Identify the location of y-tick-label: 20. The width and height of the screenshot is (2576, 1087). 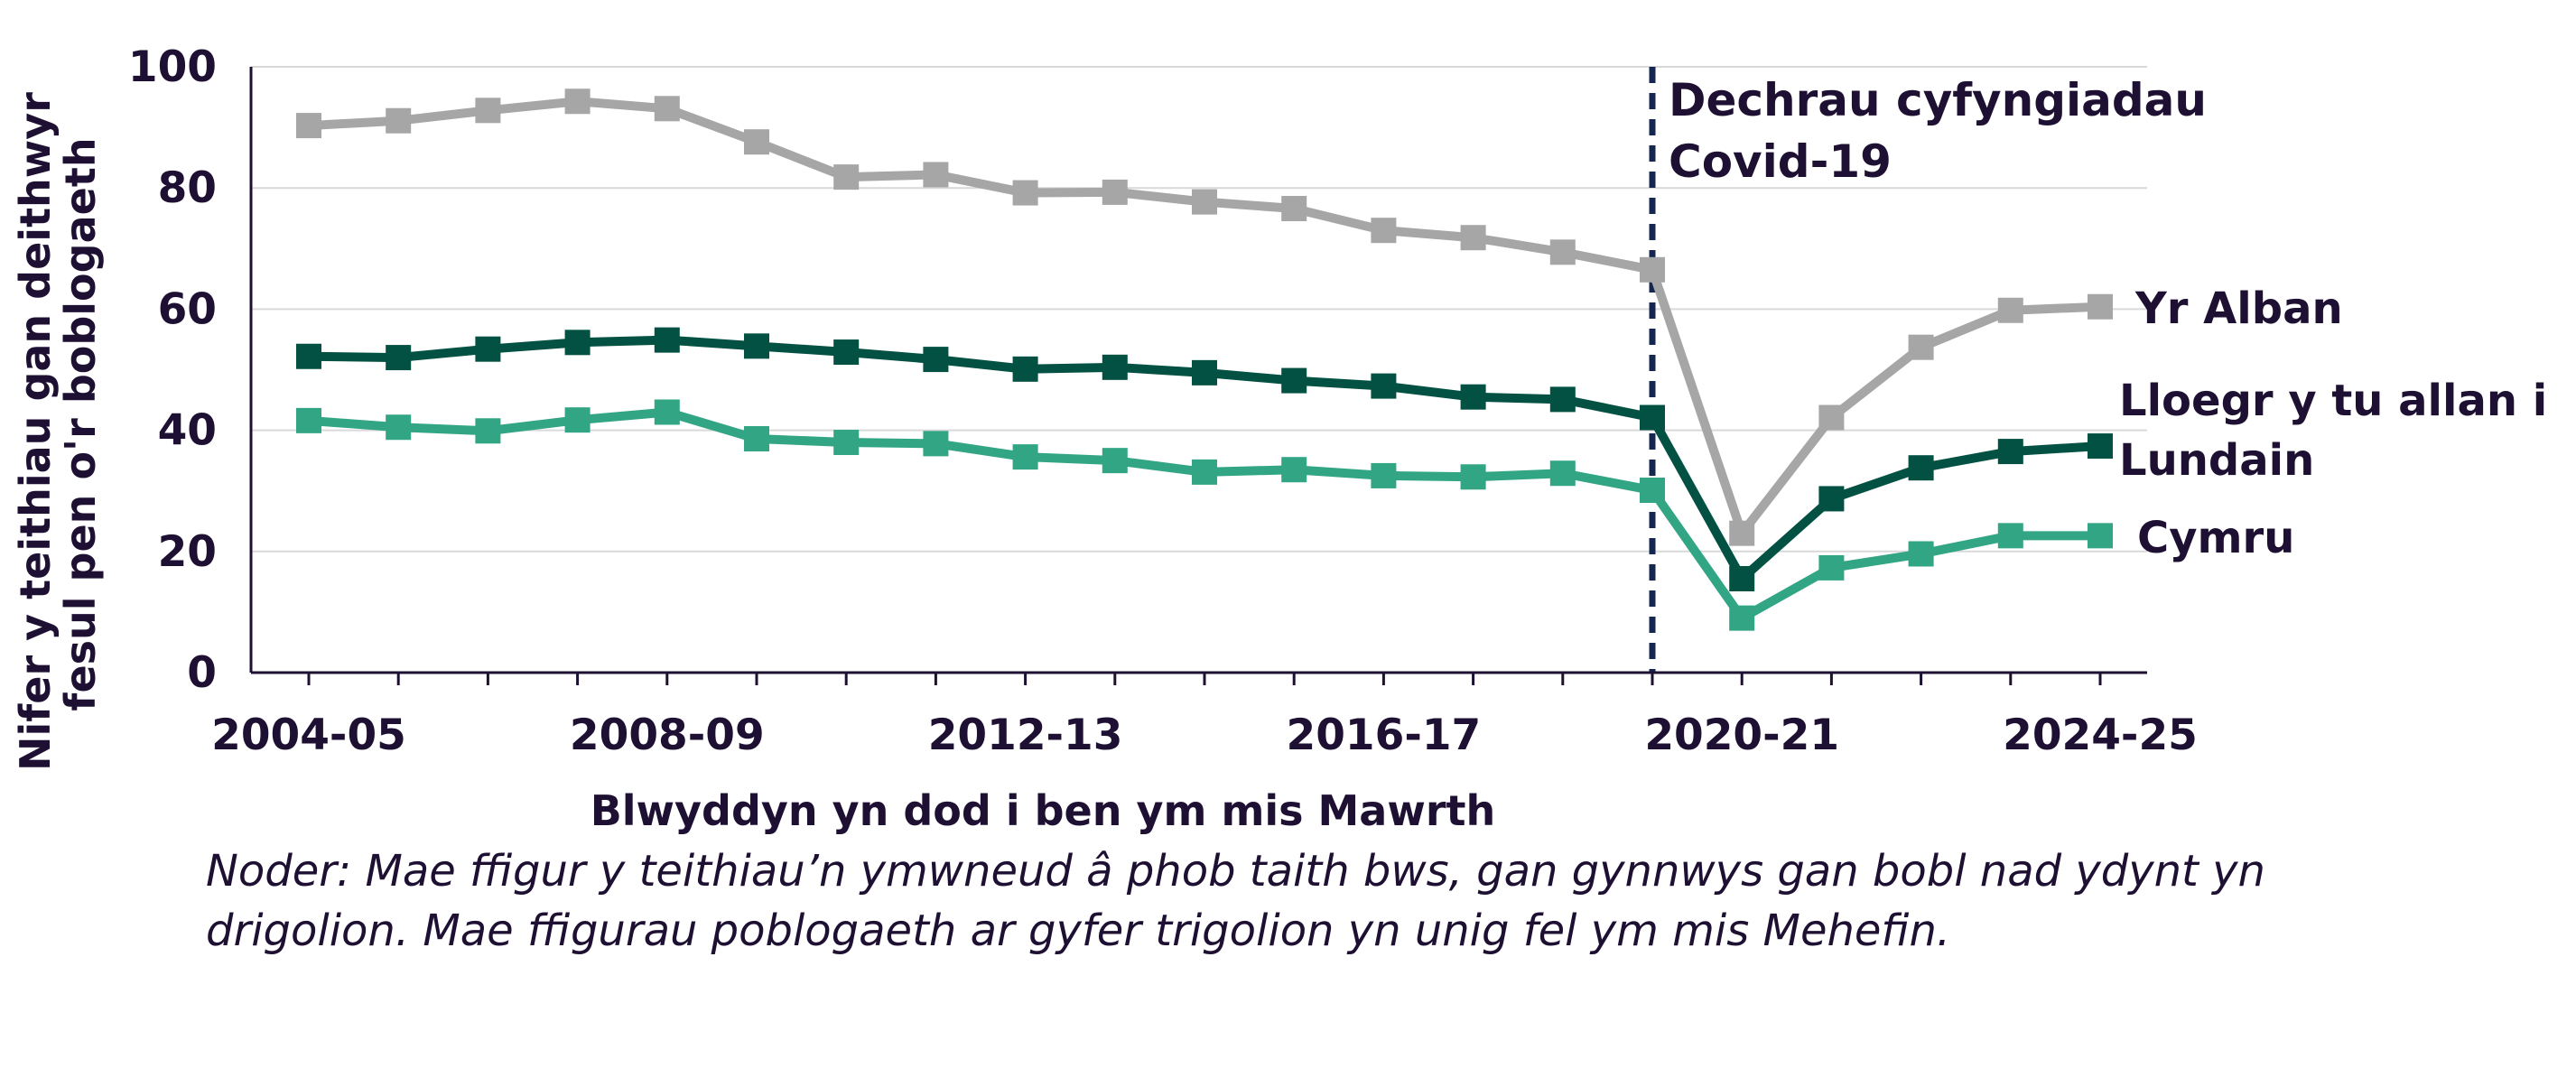
(187, 552).